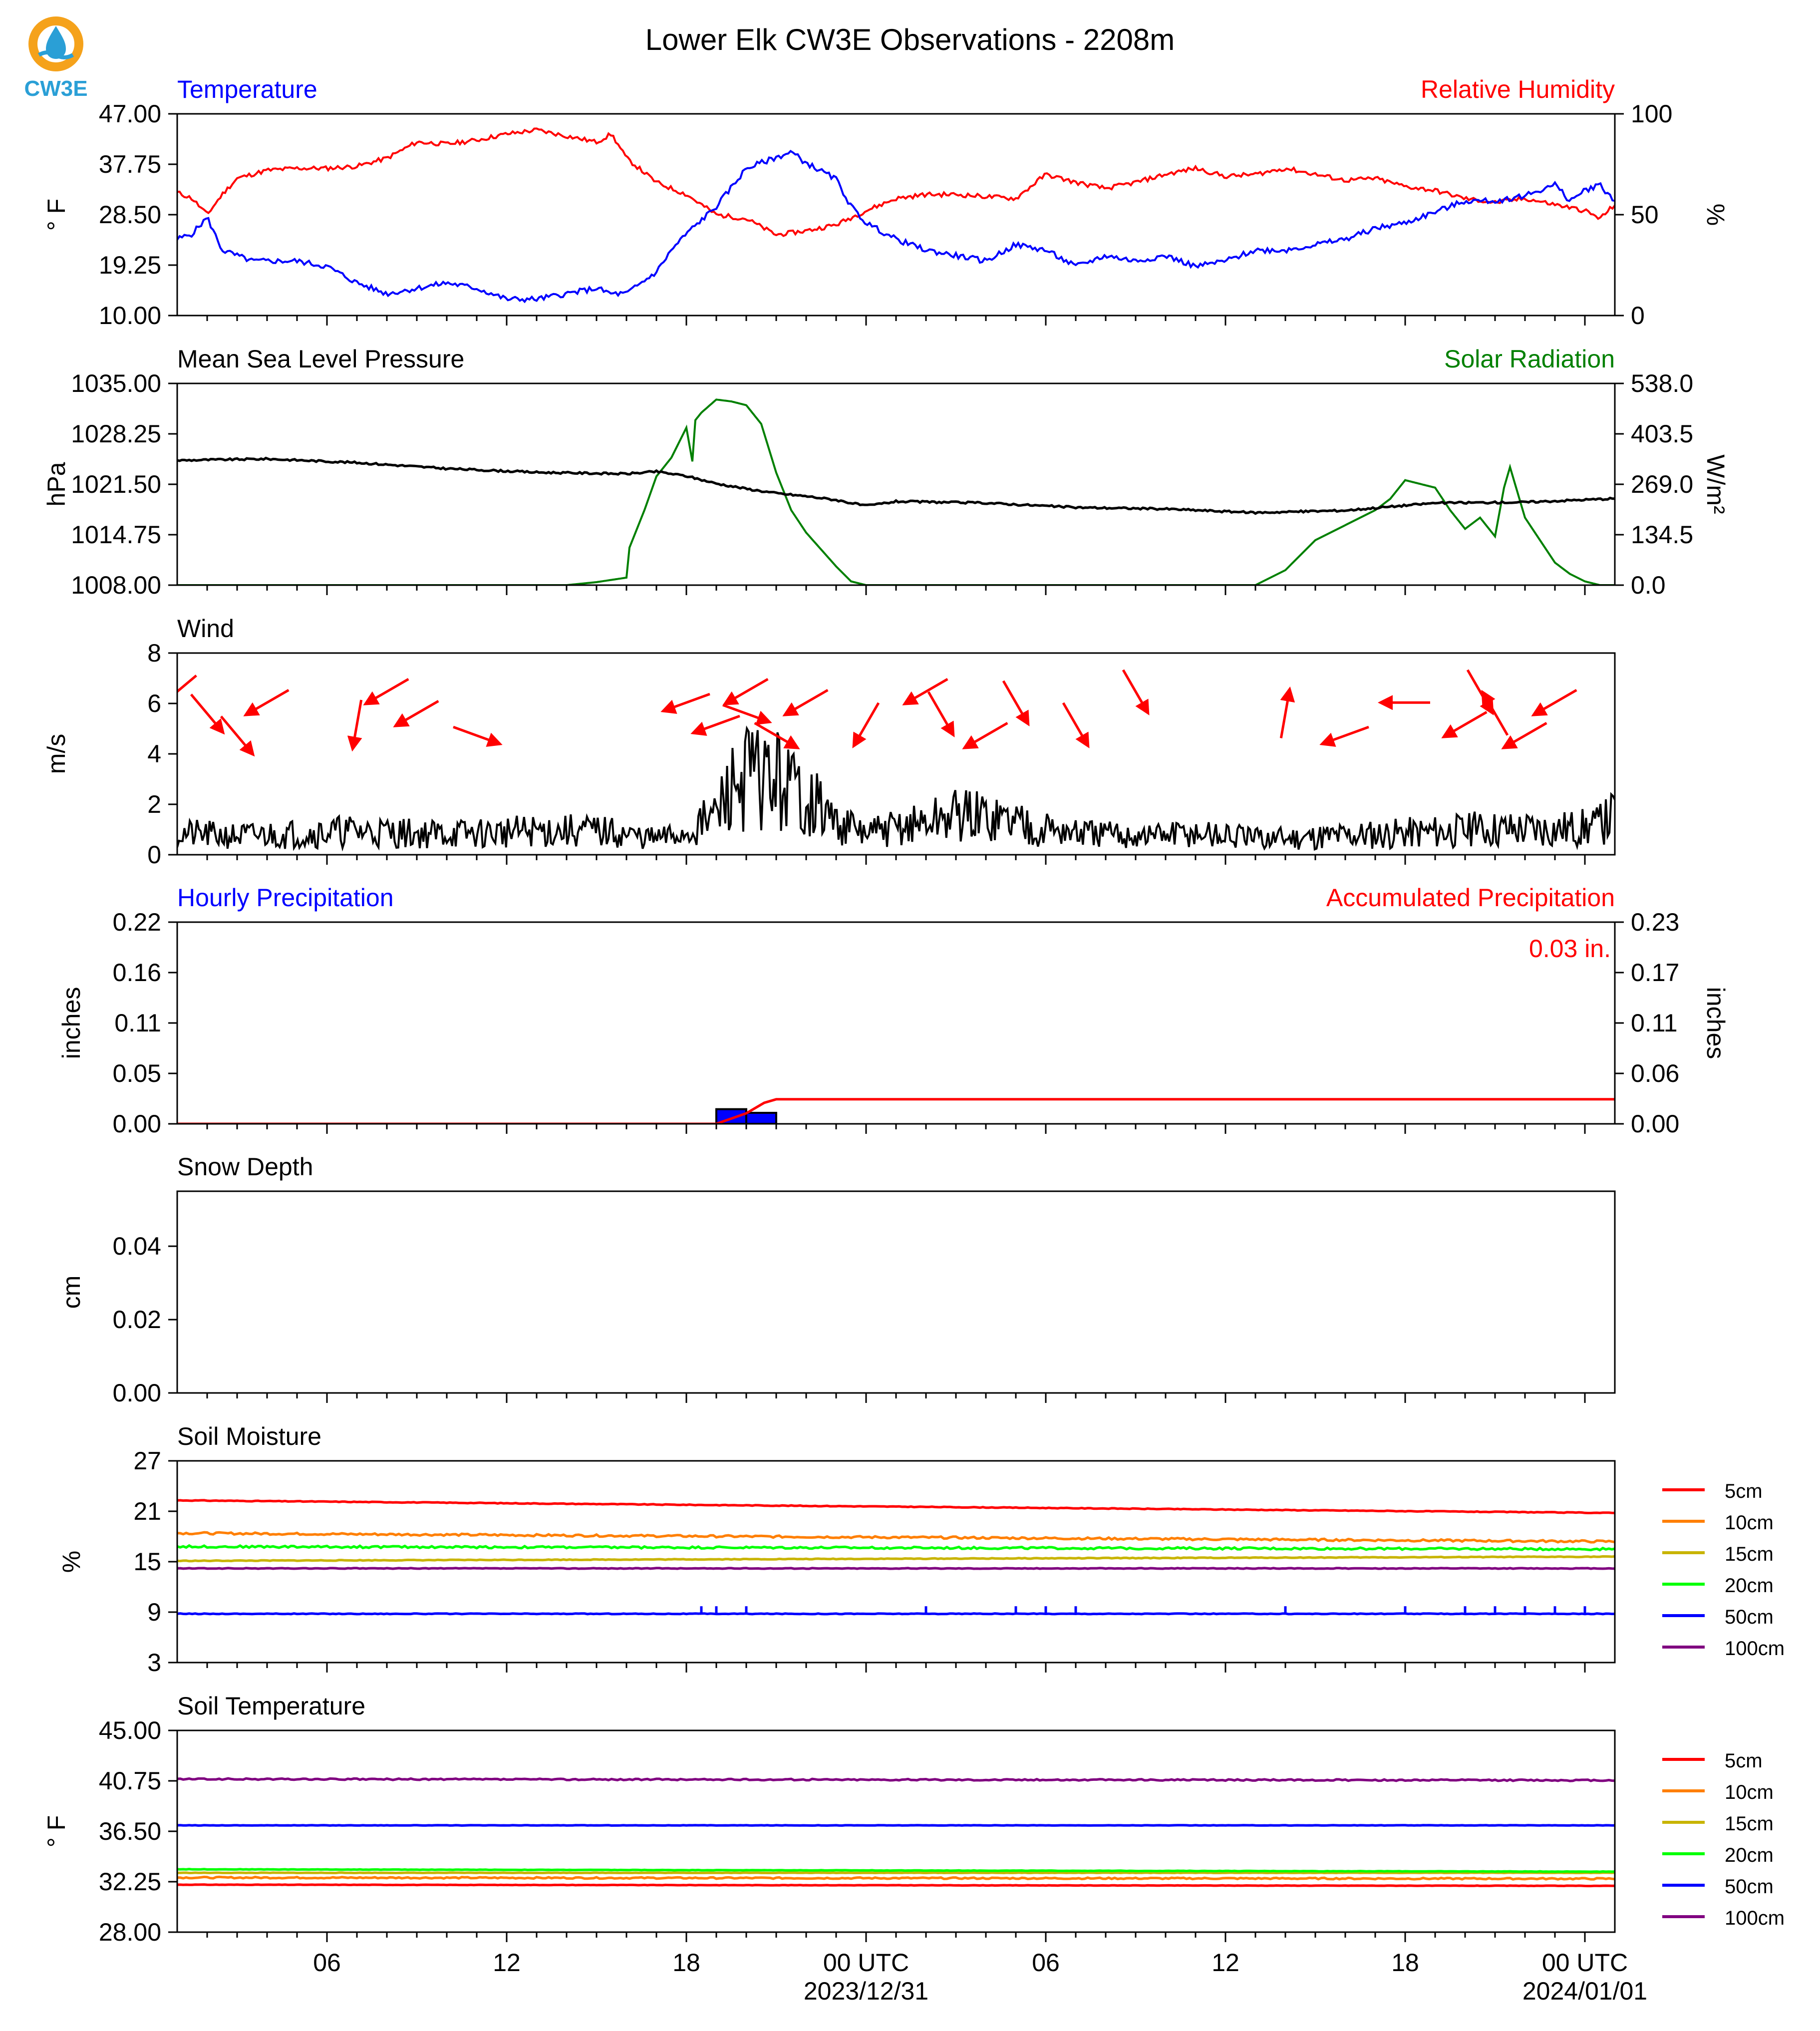 The height and width of the screenshot is (2031, 1820). Describe the element at coordinates (285, 898) in the screenshot. I see `panel-title-left: Hourly Precipitation` at that location.